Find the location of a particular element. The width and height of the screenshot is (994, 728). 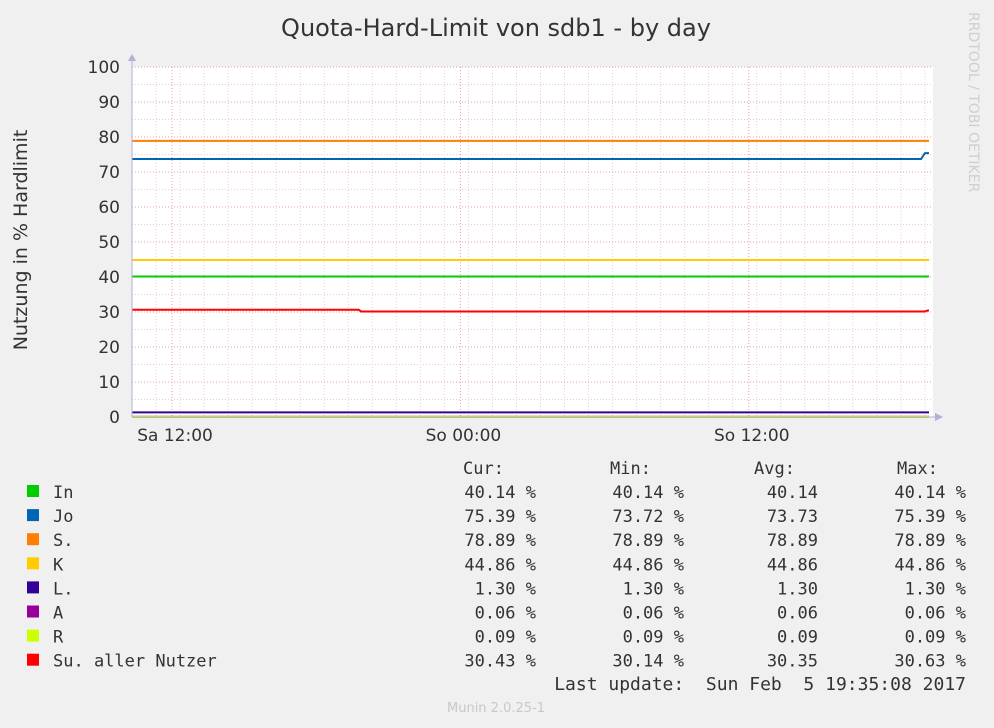

legend-value-cur: 30.43 % is located at coordinates (500, 662).